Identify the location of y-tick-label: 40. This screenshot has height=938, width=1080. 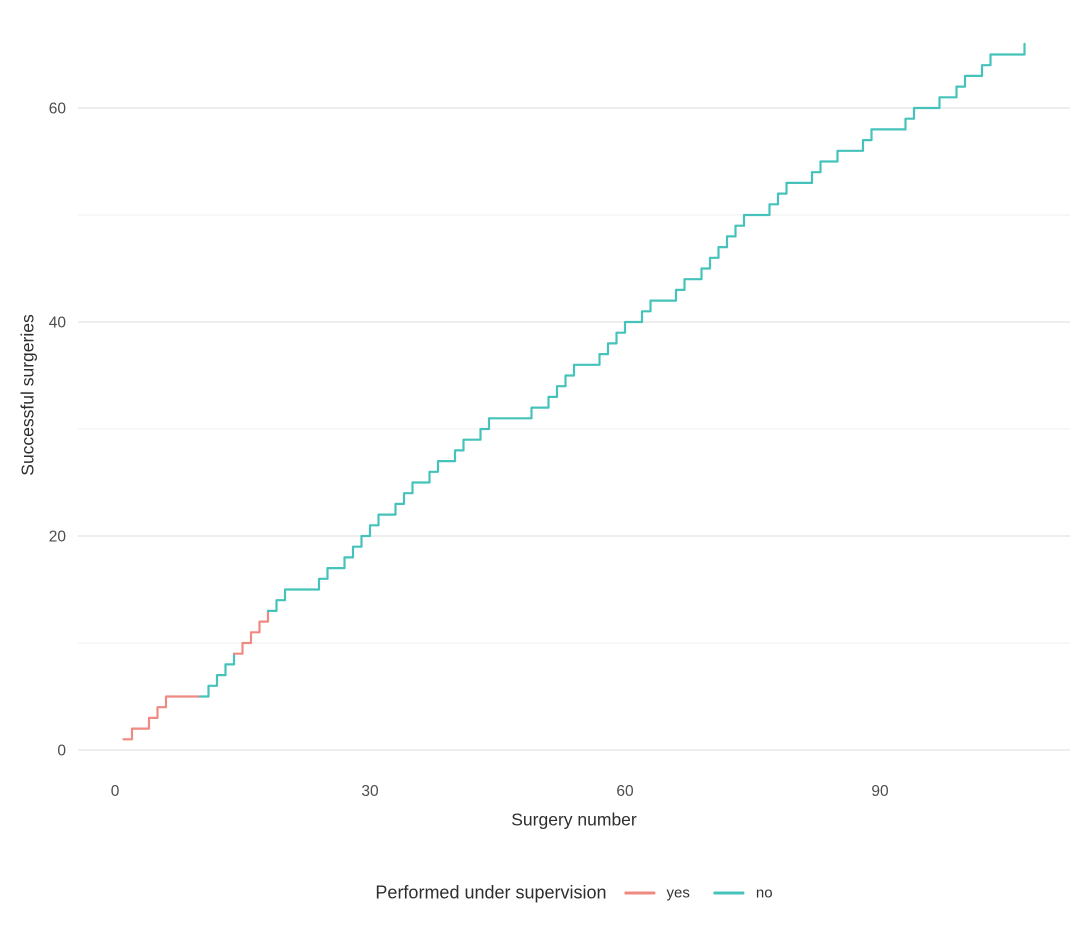
(58, 323).